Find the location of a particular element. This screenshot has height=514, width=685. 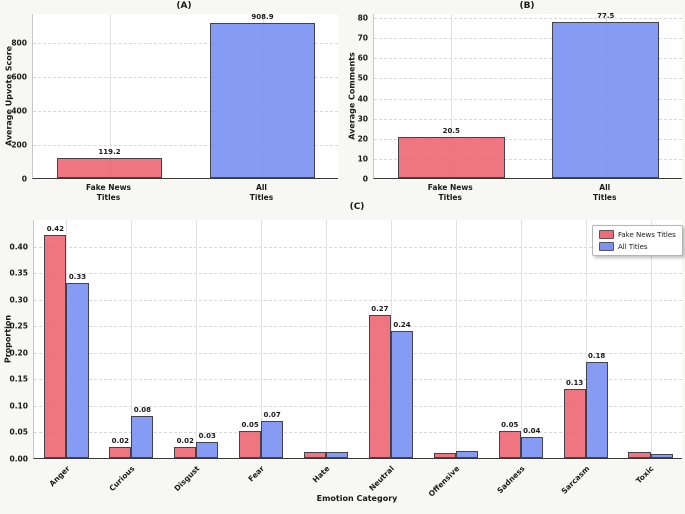

y-tick-label: 0.00 is located at coordinates (18, 459).